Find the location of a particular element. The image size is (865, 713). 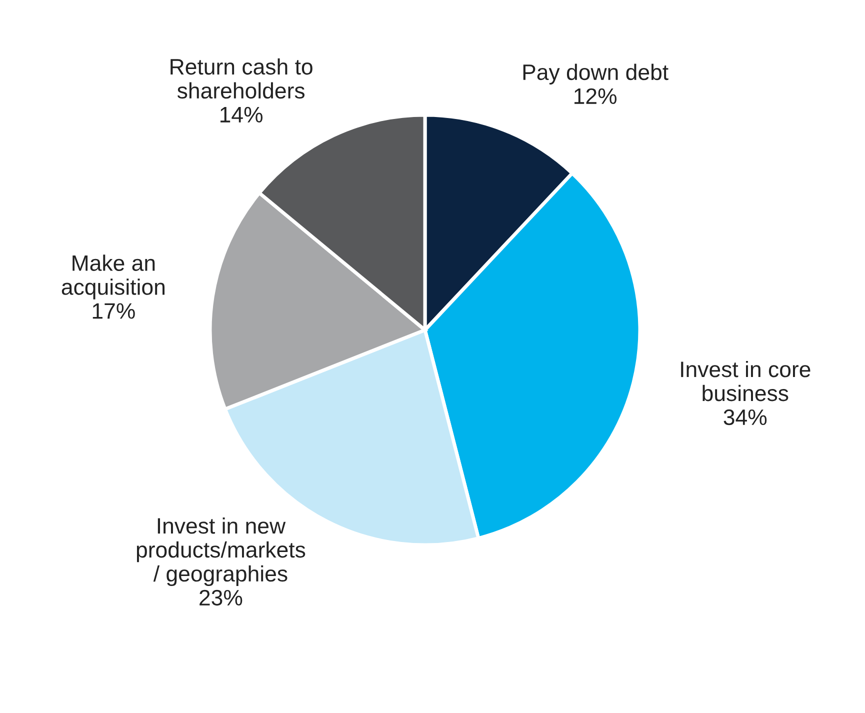

data-label: 17% is located at coordinates (113, 311).